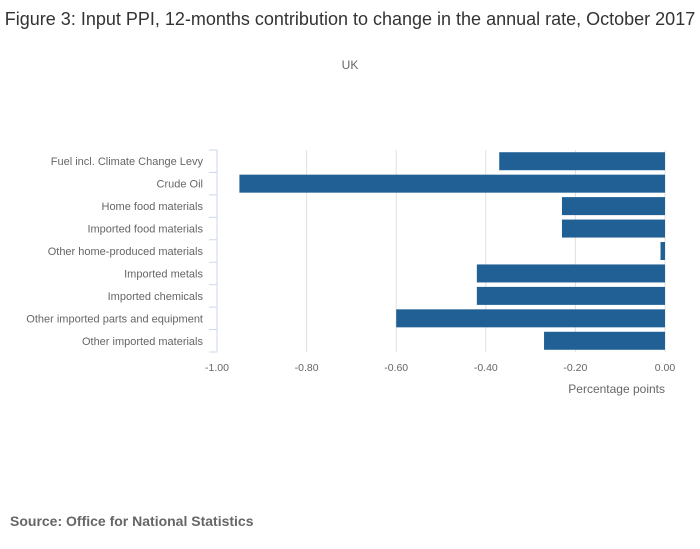  Describe the element at coordinates (180, 185) in the screenshot. I see `category-label: Crude Oil` at that location.